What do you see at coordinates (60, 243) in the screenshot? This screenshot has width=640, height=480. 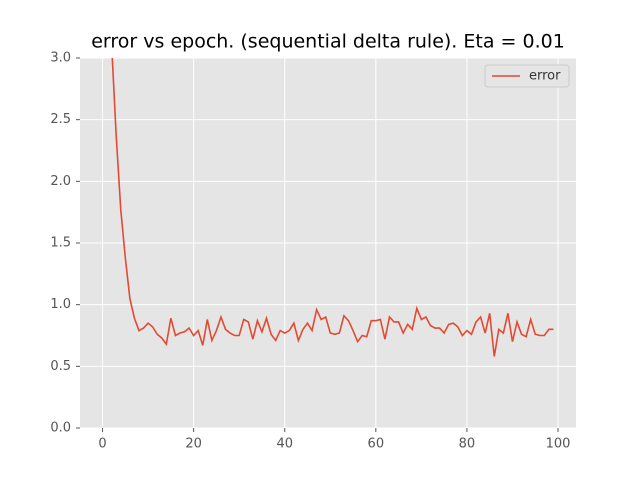 I see `y-tick-label: 1.5` at bounding box center [60, 243].